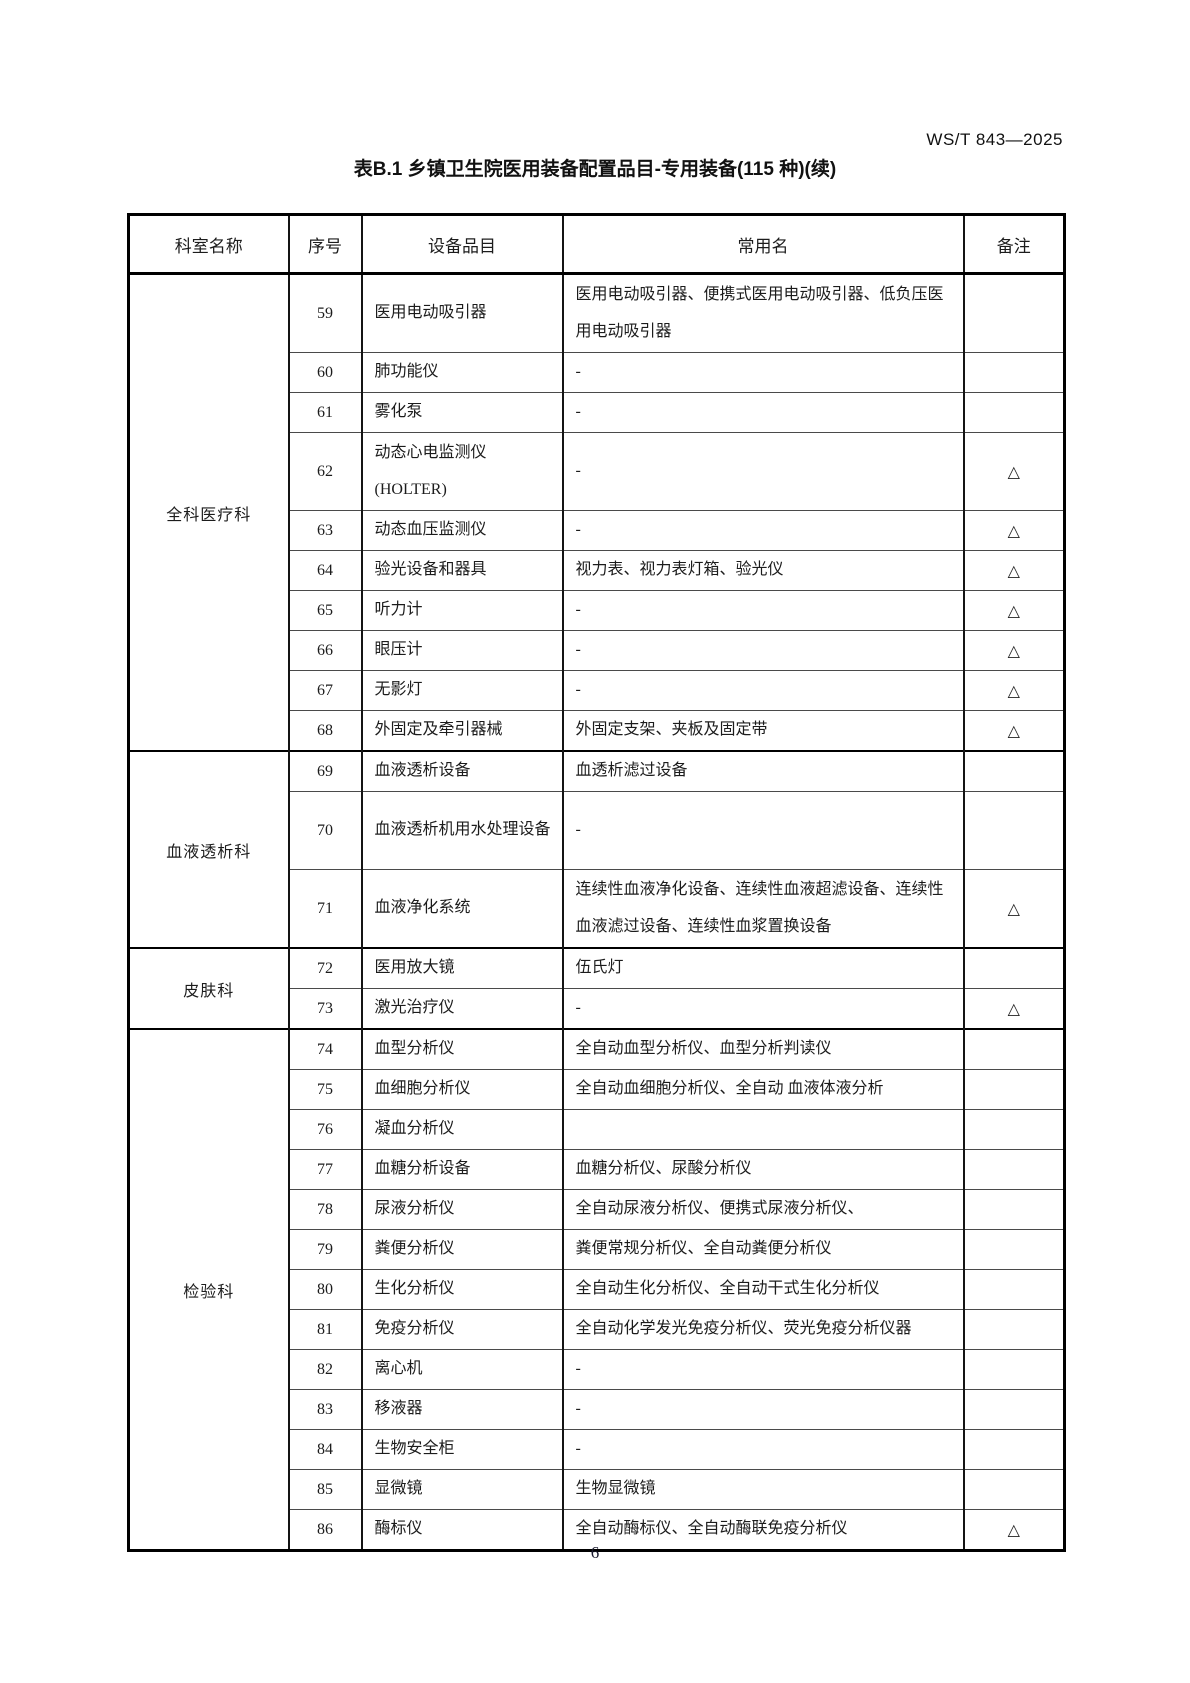 This screenshot has width=1190, height=1683. What do you see at coordinates (763, 1129) in the screenshot?
I see `common-name-cell` at bounding box center [763, 1129].